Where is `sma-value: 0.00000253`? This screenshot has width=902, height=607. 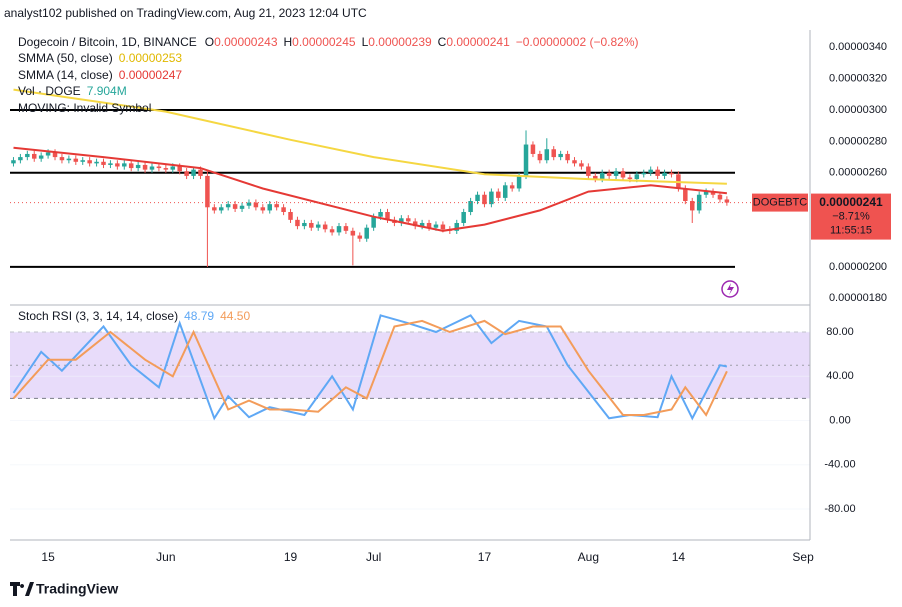 sma-value: 0.00000253 is located at coordinates (151, 58).